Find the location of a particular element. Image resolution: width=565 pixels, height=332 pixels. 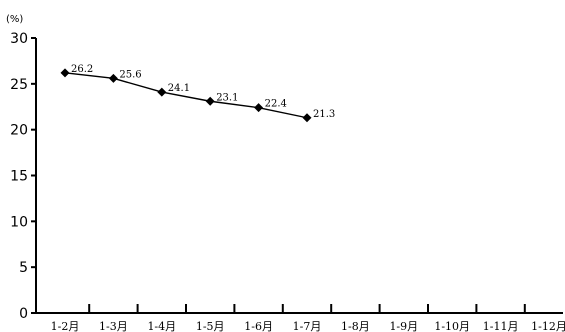

series-line is located at coordinates (186, 95).